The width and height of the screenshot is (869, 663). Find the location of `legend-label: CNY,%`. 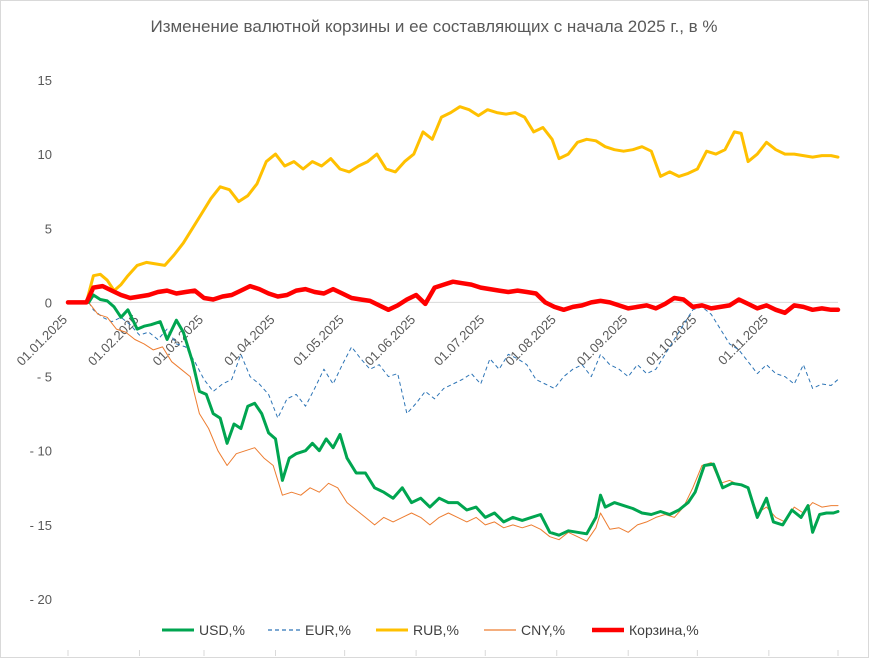

legend-label: CNY,% is located at coordinates (543, 630).